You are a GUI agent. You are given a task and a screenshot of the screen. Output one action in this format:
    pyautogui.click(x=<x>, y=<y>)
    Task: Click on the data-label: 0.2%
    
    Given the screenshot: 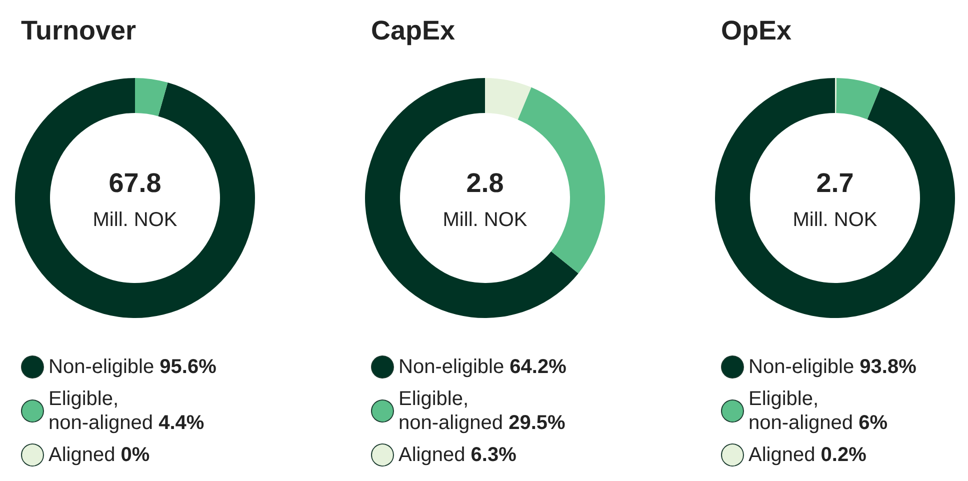 What is the action you would take?
    pyautogui.click(x=843, y=455)
    